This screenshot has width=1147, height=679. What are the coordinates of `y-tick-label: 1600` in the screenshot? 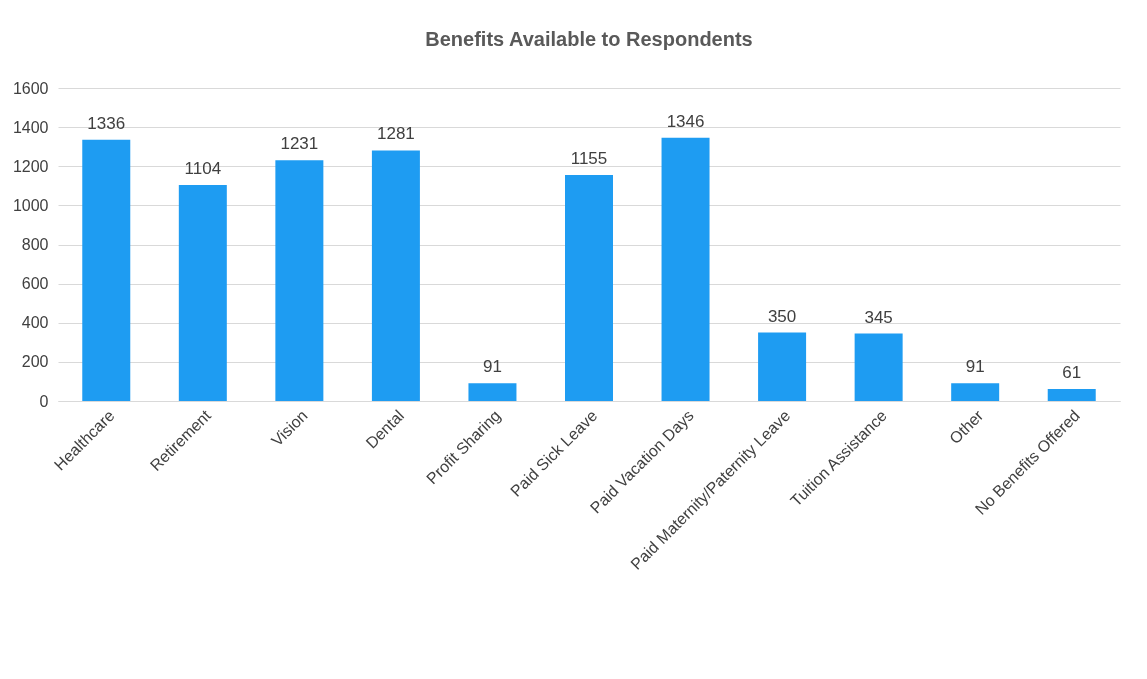 It's located at (30, 88).